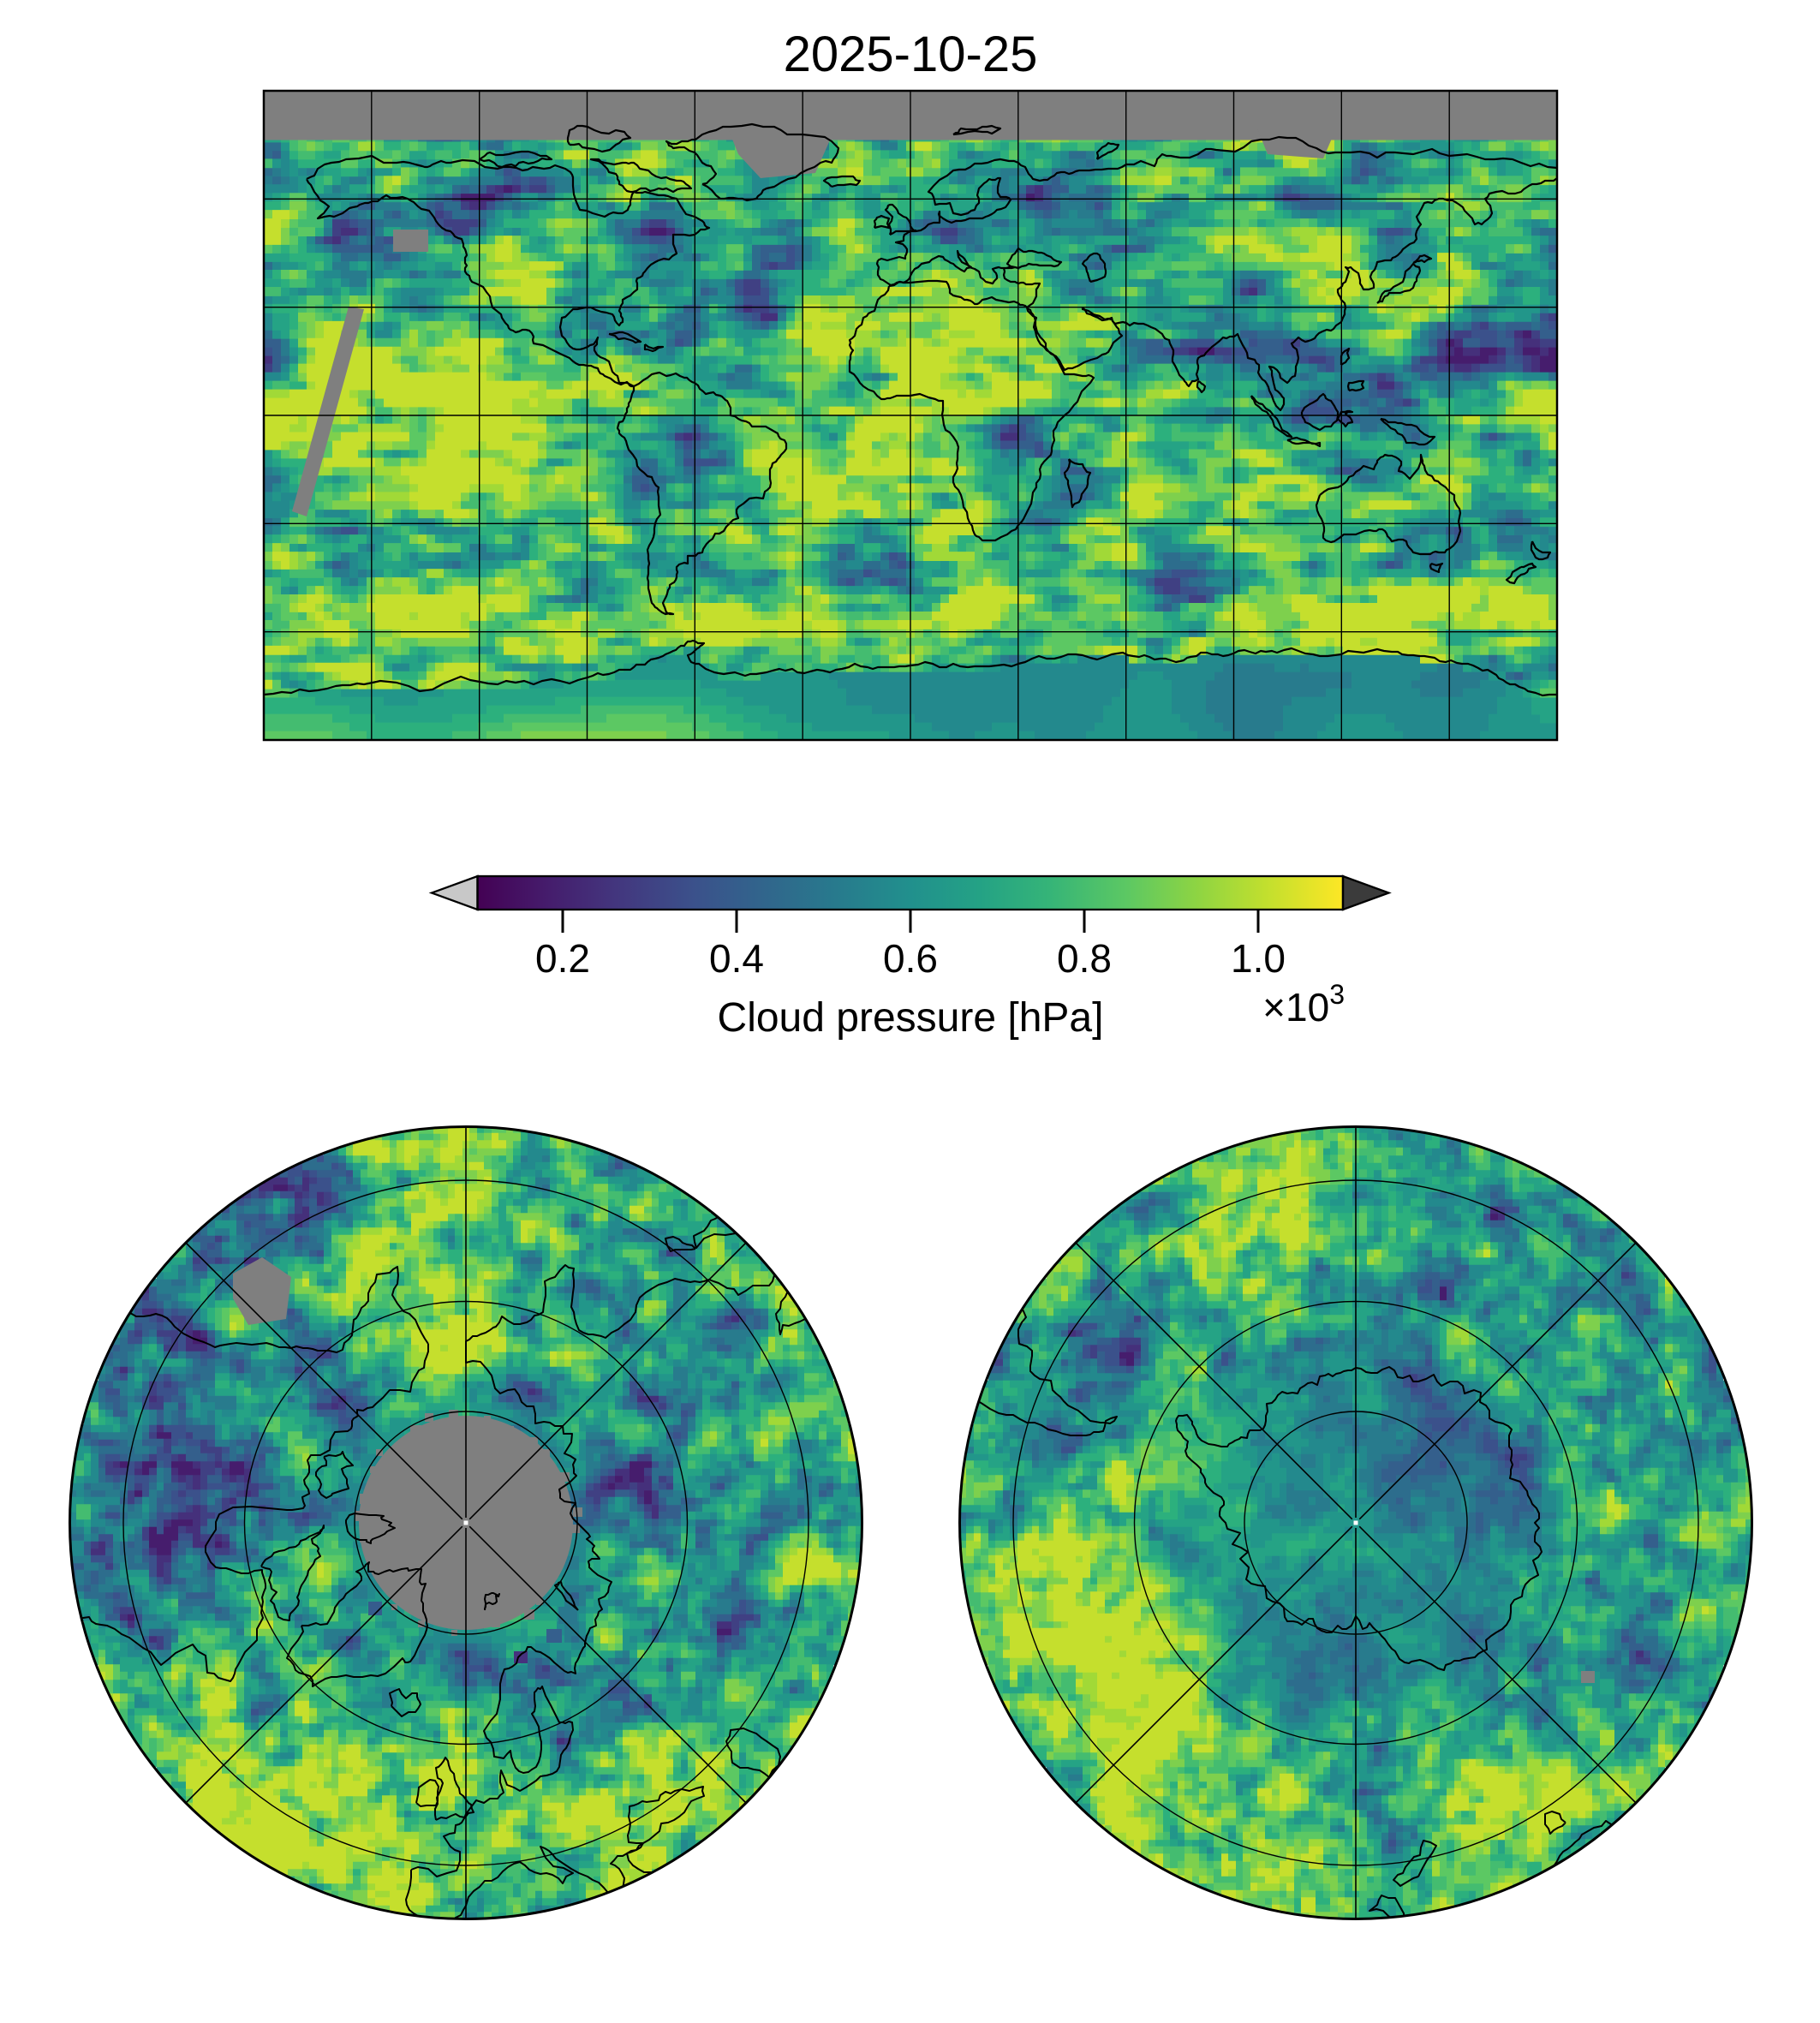 The width and height of the screenshot is (1820, 2023). I want to click on svg-text: 0.4, so click(736, 958).